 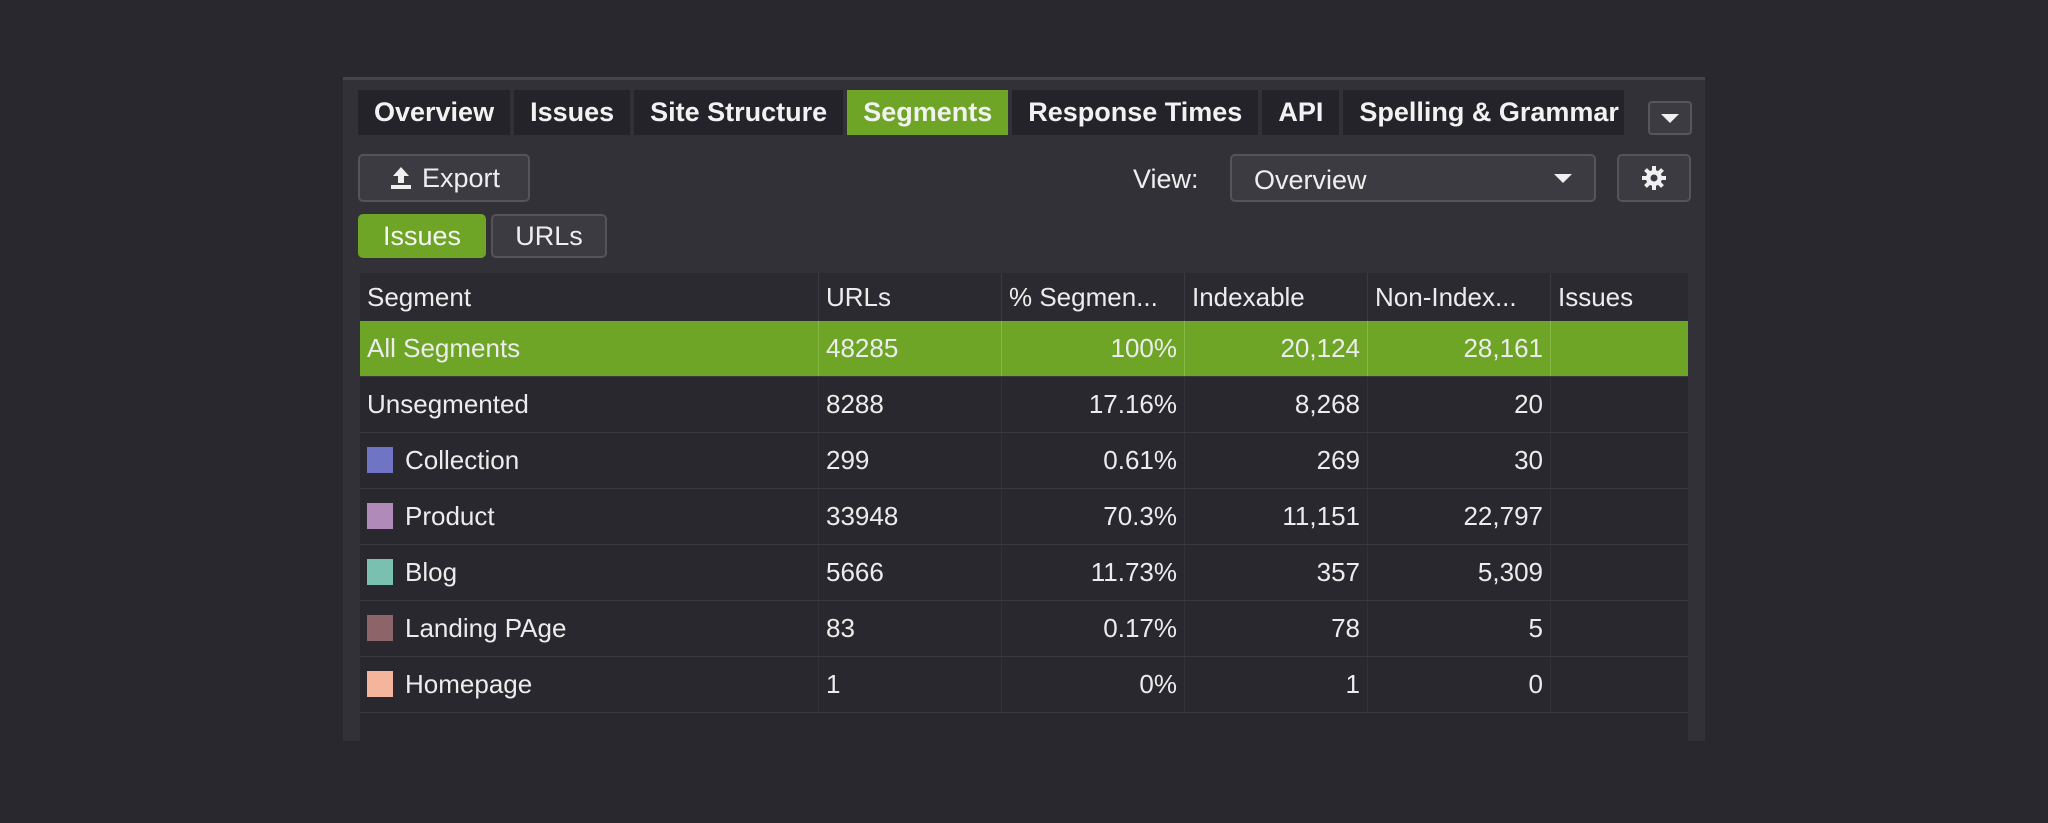 What do you see at coordinates (1158, 684) in the screenshot?
I see `percent-segment-cell-text: 0%` at bounding box center [1158, 684].